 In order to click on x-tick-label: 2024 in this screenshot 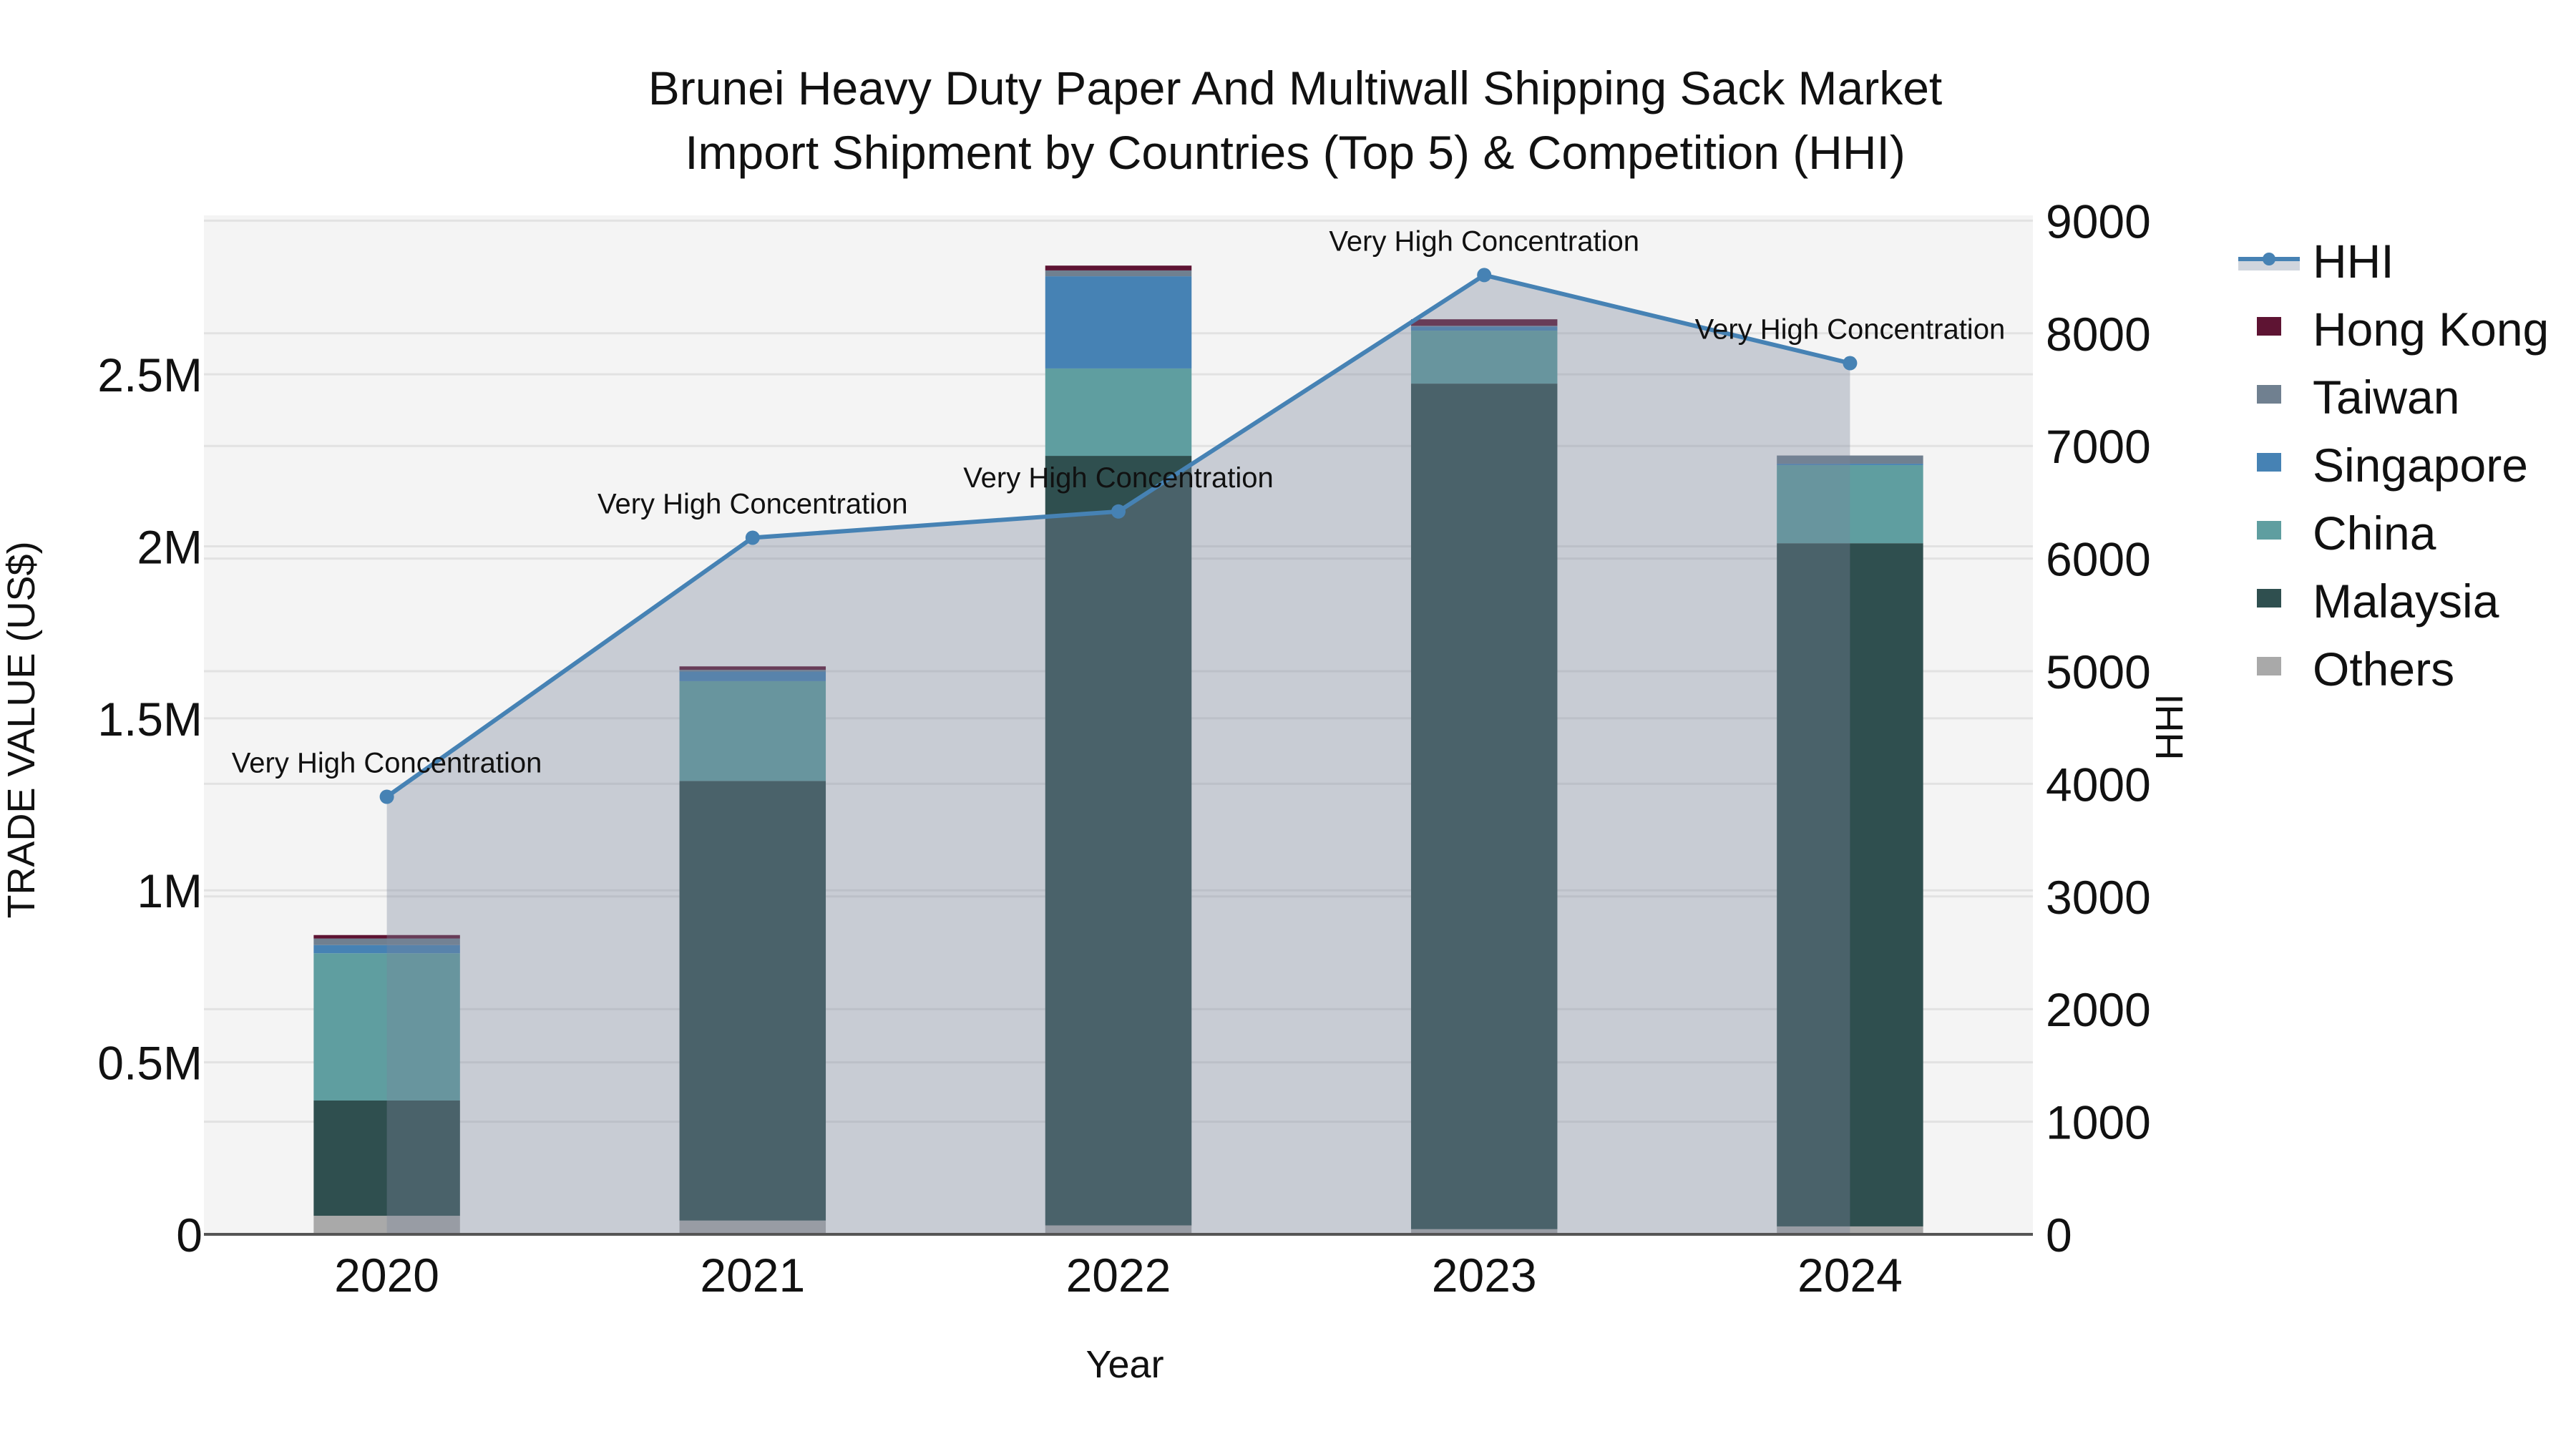, I will do `click(1850, 1275)`.